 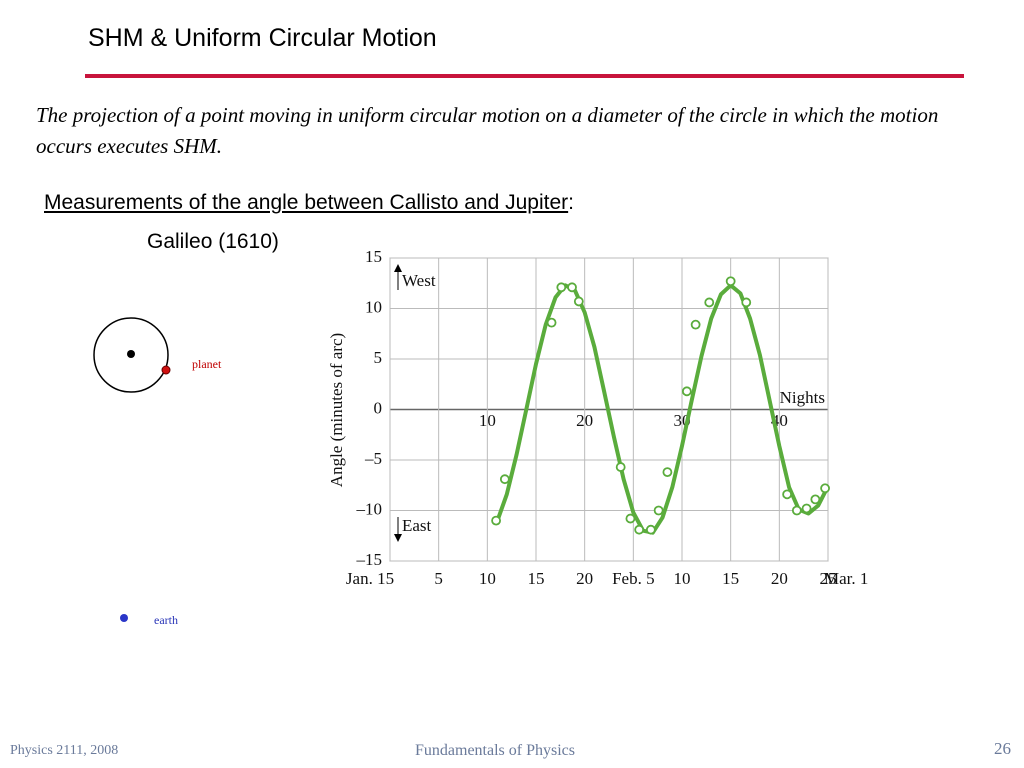 What do you see at coordinates (828, 578) in the screenshot?
I see `x-tick-label: 25` at bounding box center [828, 578].